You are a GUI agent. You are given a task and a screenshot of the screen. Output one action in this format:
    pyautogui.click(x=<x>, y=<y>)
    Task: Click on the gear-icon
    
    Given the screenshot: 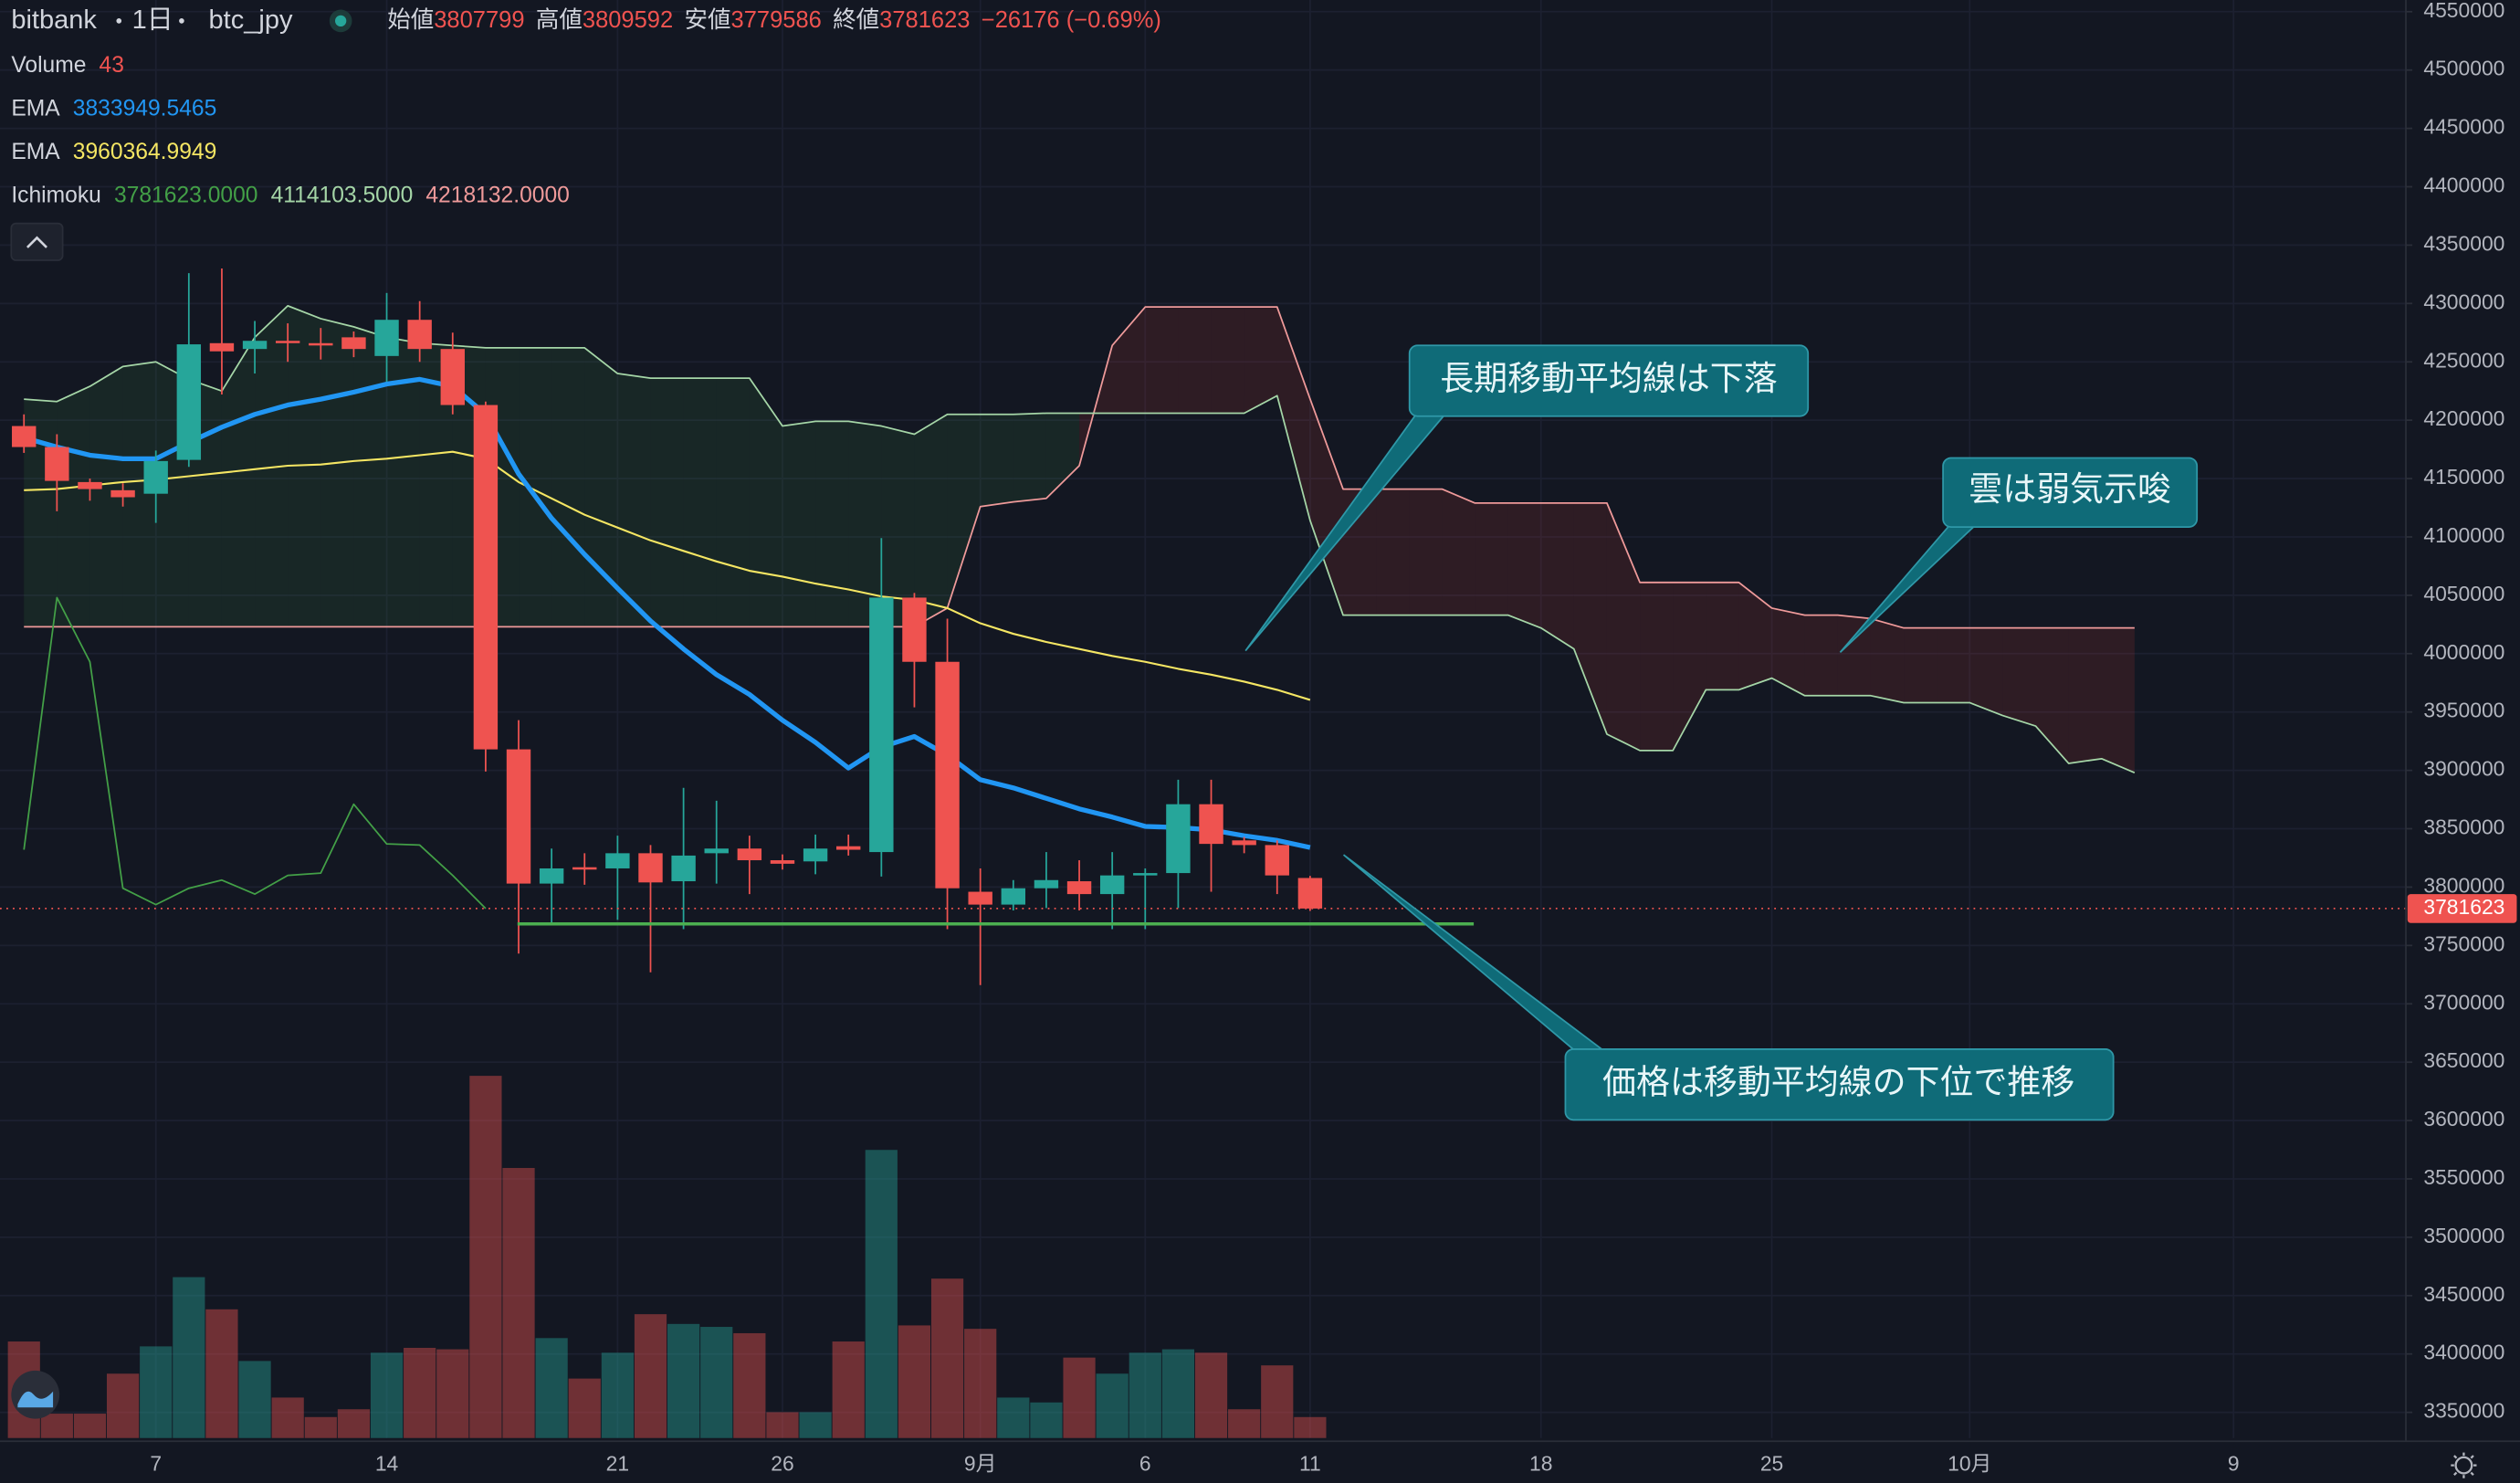 What is the action you would take?
    pyautogui.click(x=2463, y=1465)
    